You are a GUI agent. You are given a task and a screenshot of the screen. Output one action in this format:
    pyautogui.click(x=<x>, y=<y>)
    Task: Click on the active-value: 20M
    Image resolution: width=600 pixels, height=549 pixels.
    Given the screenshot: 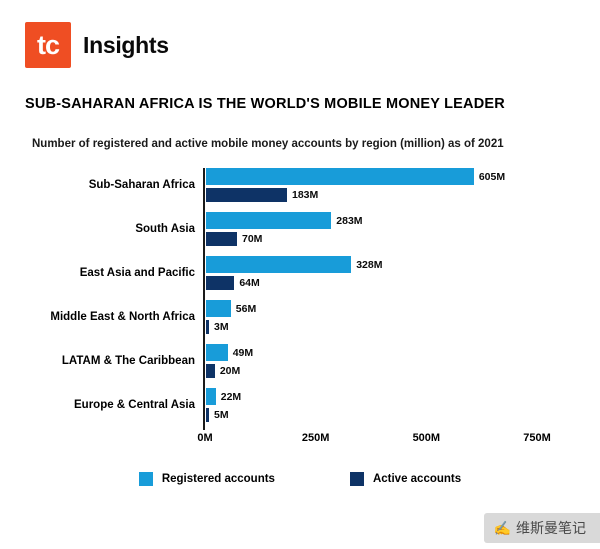 What is the action you would take?
    pyautogui.click(x=230, y=371)
    